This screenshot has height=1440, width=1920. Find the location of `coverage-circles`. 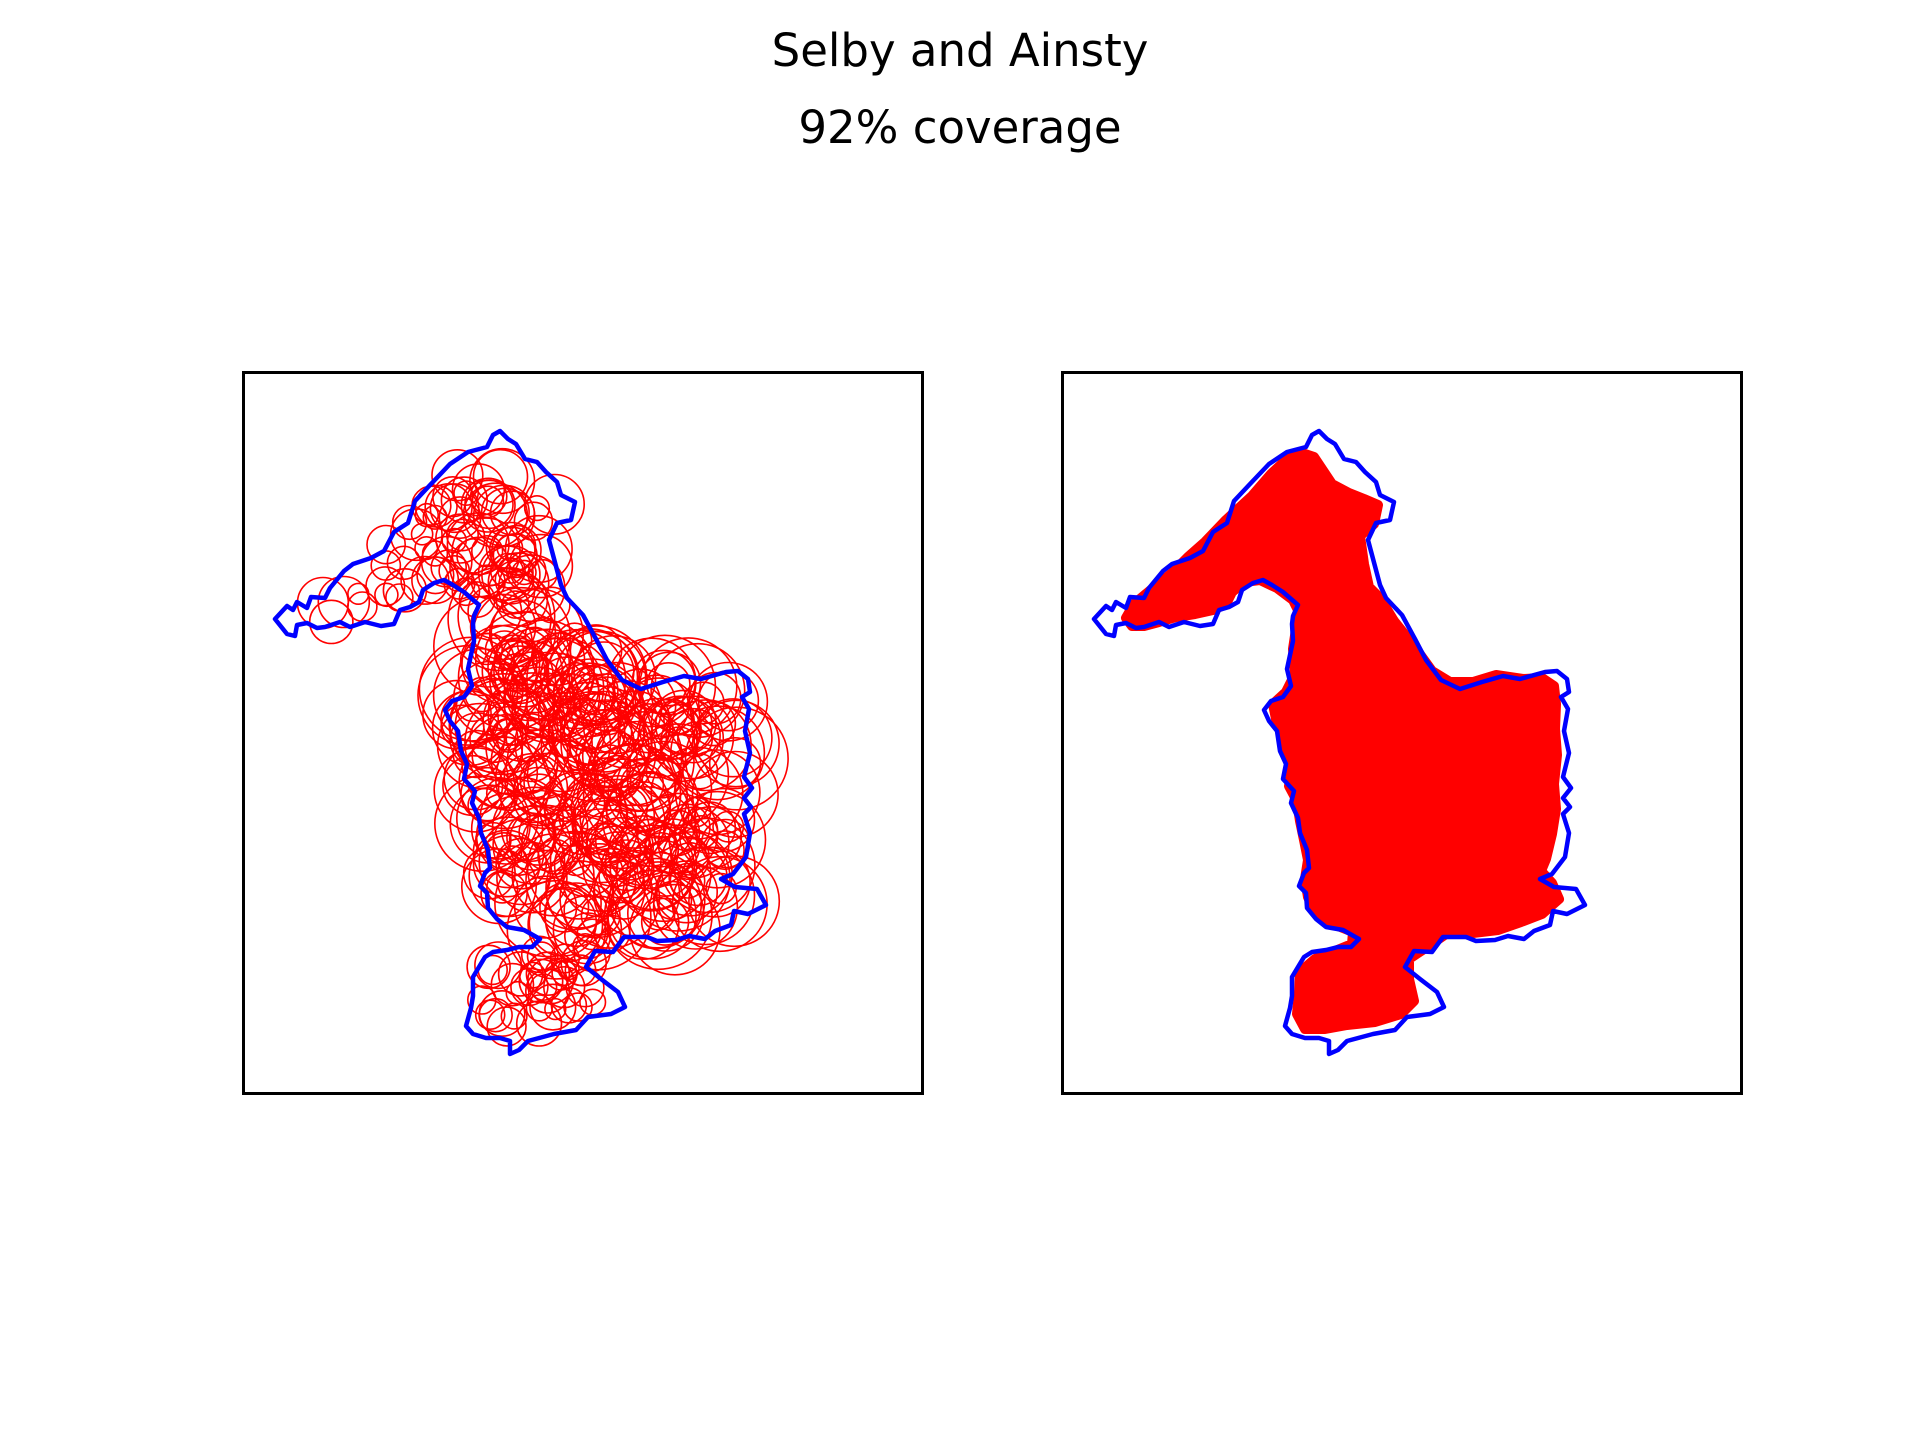

coverage-circles is located at coordinates (542, 747).